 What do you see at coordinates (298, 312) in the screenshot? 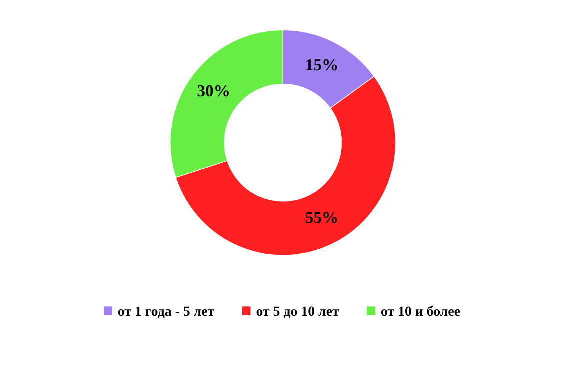
I see `legend-label: от 5 до 10 лет` at bounding box center [298, 312].